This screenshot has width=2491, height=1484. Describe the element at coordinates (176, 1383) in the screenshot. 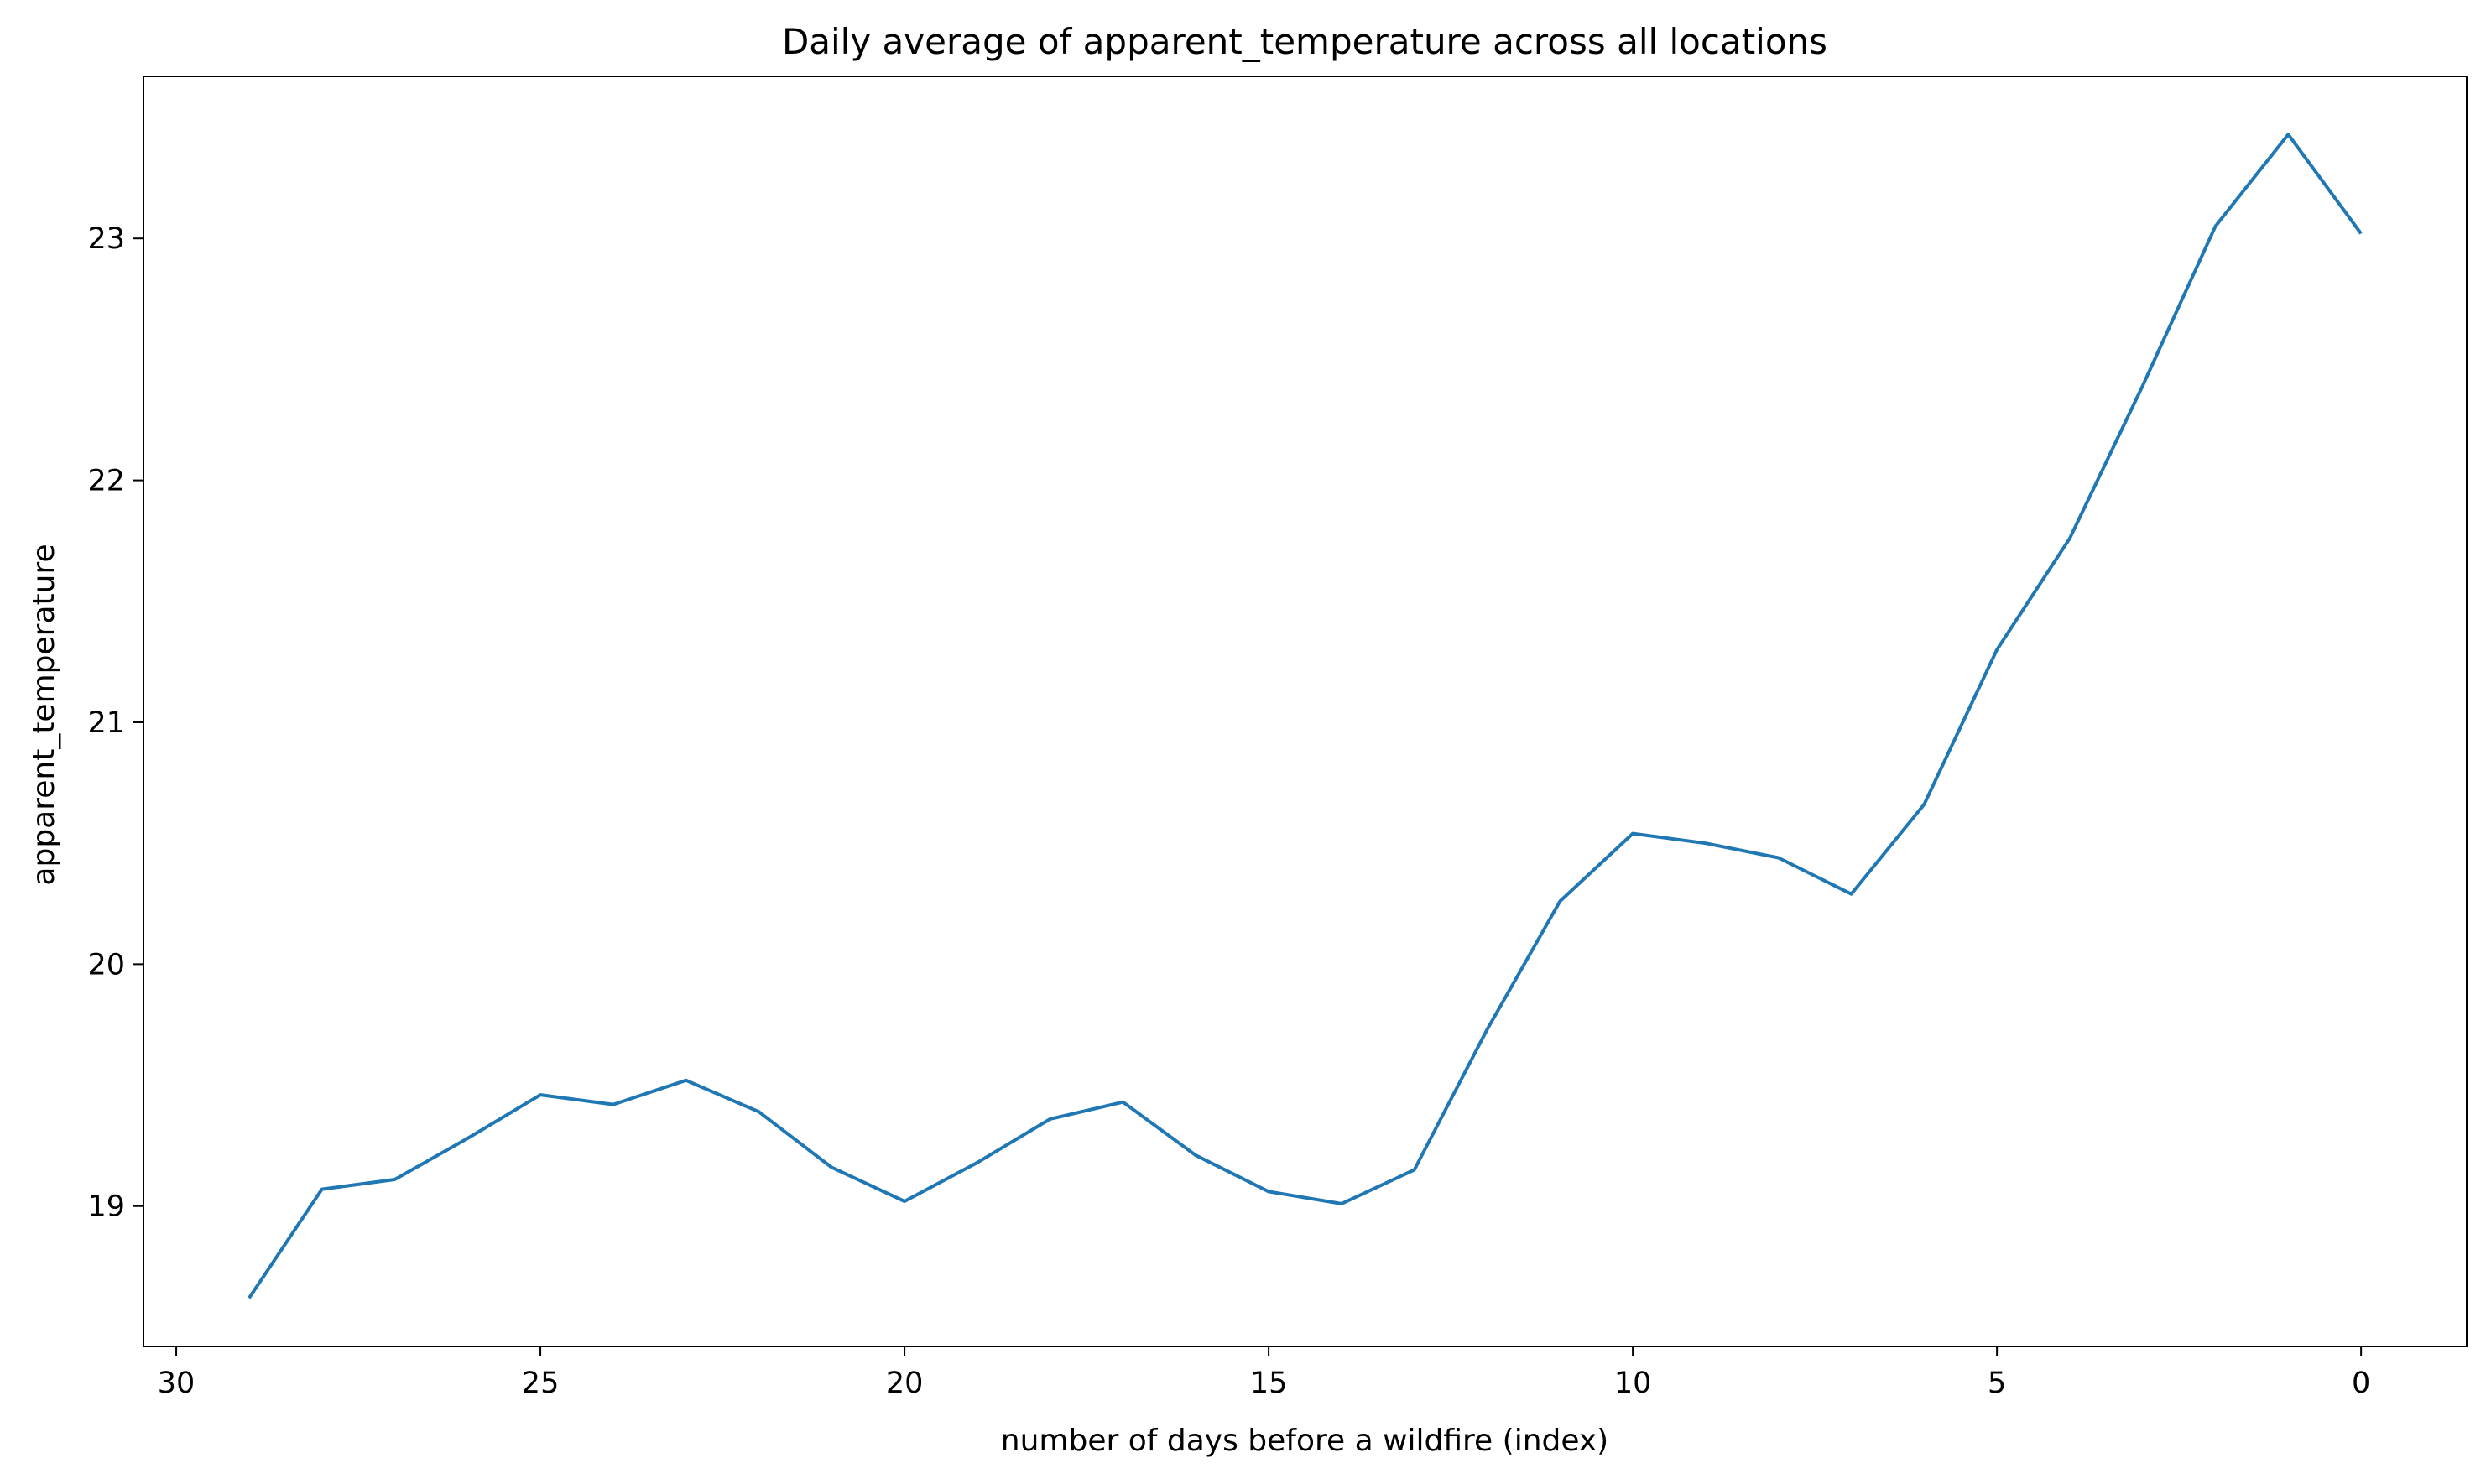

I see `x-tick-label: 30` at that location.